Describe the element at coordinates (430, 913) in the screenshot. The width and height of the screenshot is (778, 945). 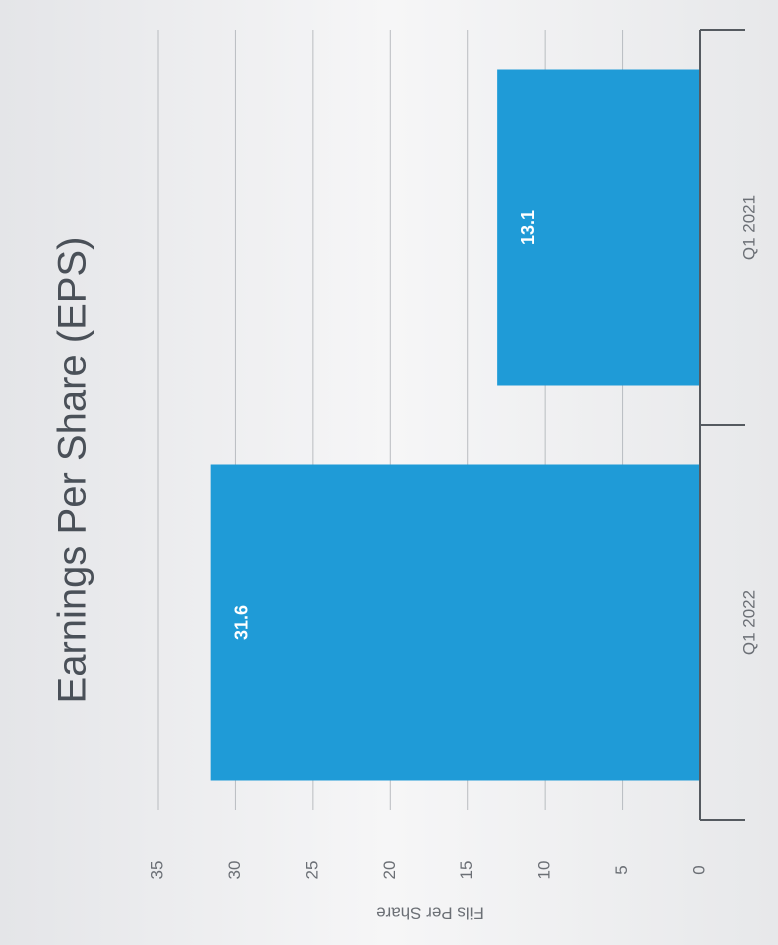
I see `y-axis-label: Fils Per Share` at that location.